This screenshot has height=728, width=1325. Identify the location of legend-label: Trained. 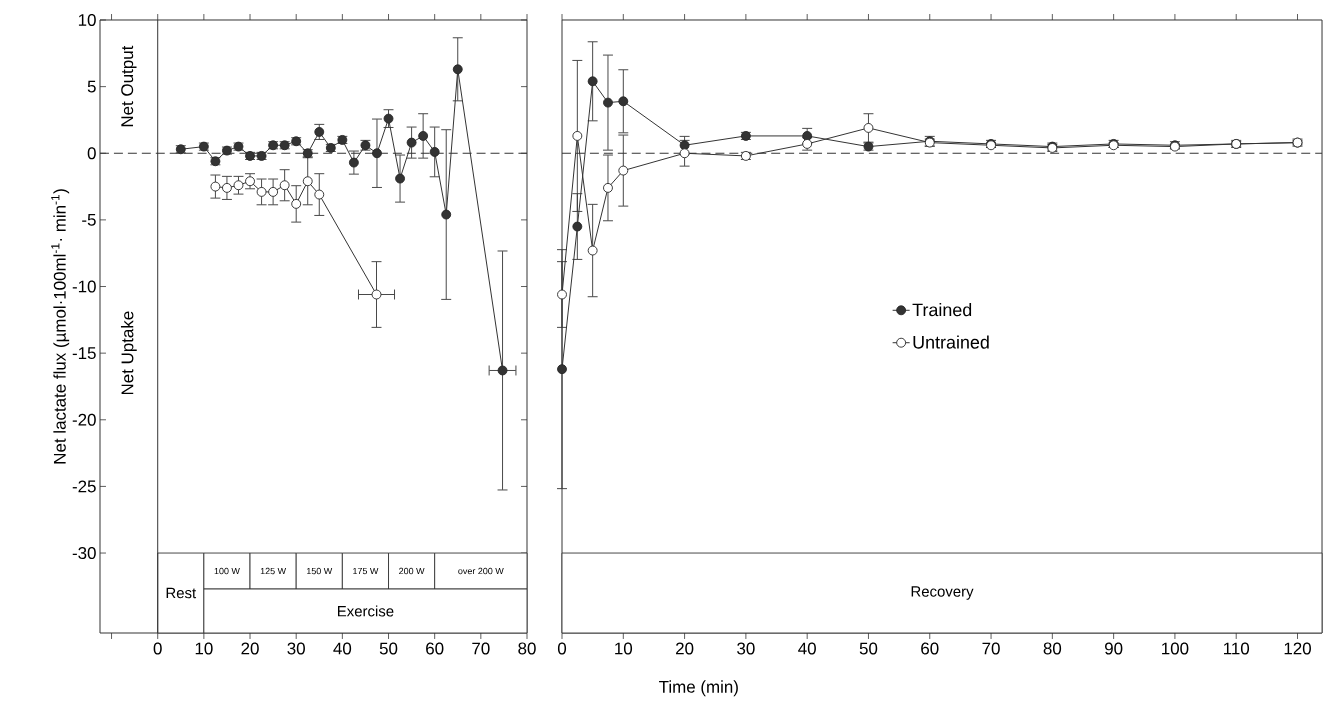
(942, 310).